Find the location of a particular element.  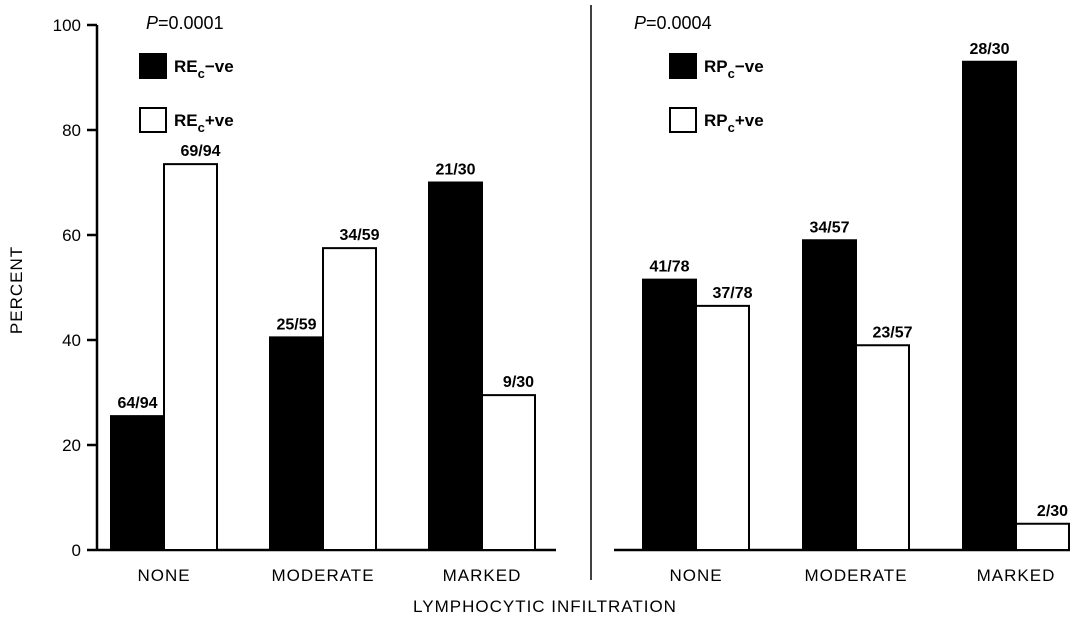

bar-value-label: 9/30 is located at coordinates (518, 382).